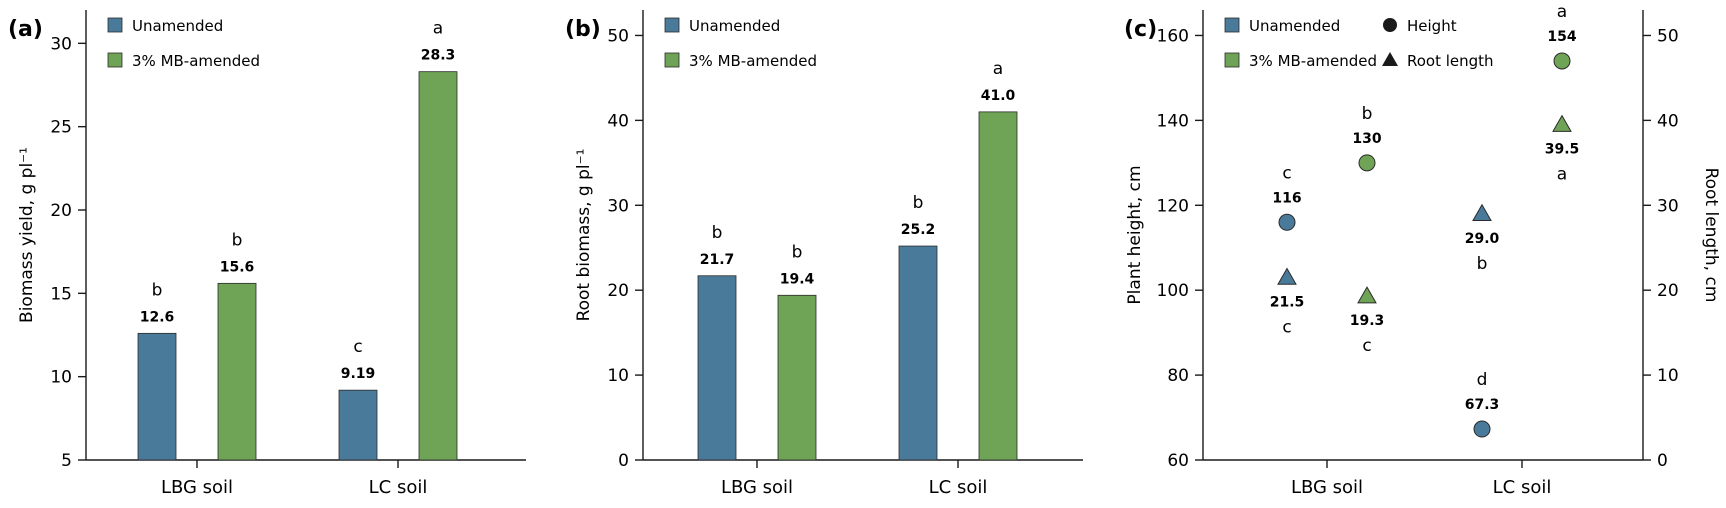 The width and height of the screenshot is (1726, 508). Describe the element at coordinates (1173, 206) in the screenshot. I see `y-tick-label: 120` at that location.